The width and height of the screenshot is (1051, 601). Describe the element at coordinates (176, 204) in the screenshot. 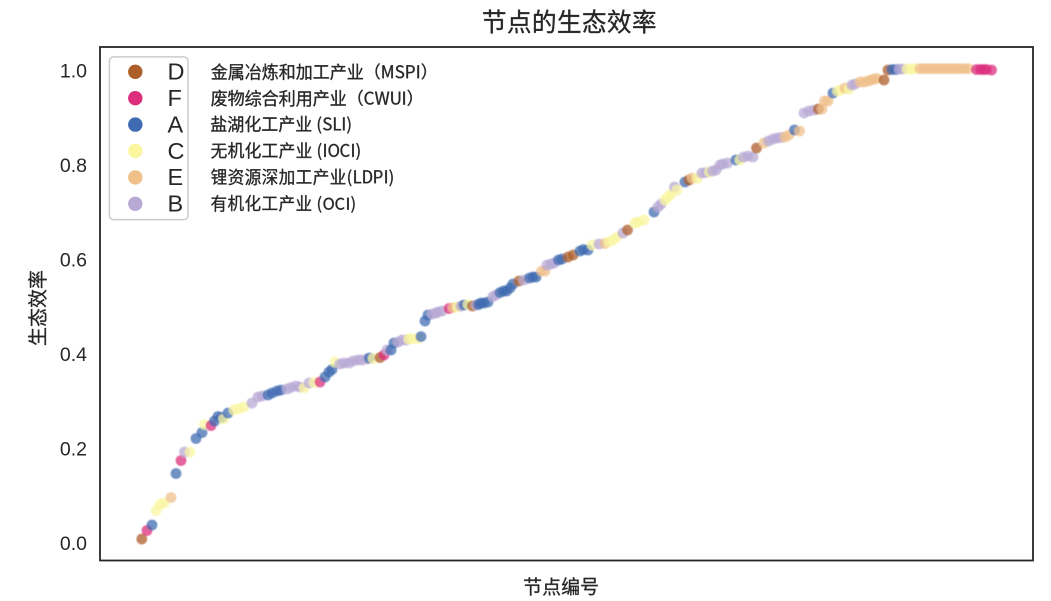

I see `svg-text: B` at that location.